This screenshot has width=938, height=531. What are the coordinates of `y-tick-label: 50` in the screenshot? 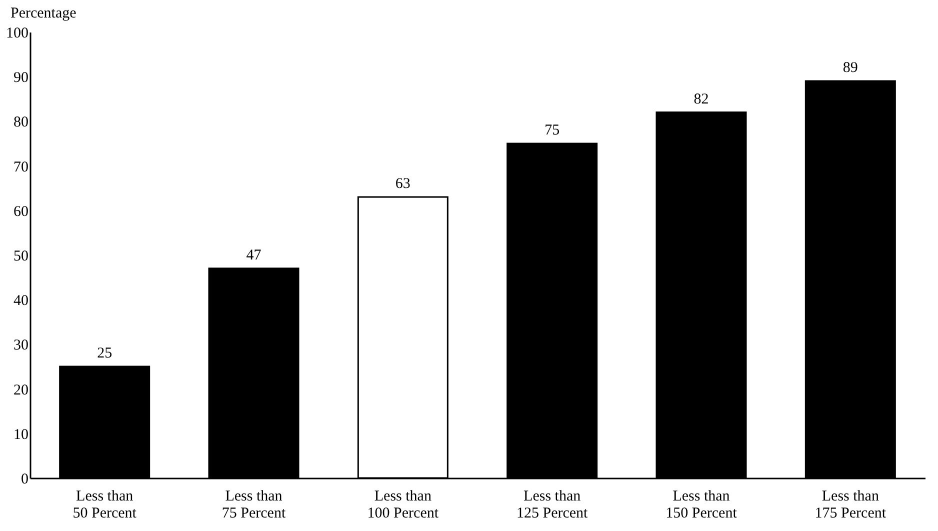 It's located at (21, 256).